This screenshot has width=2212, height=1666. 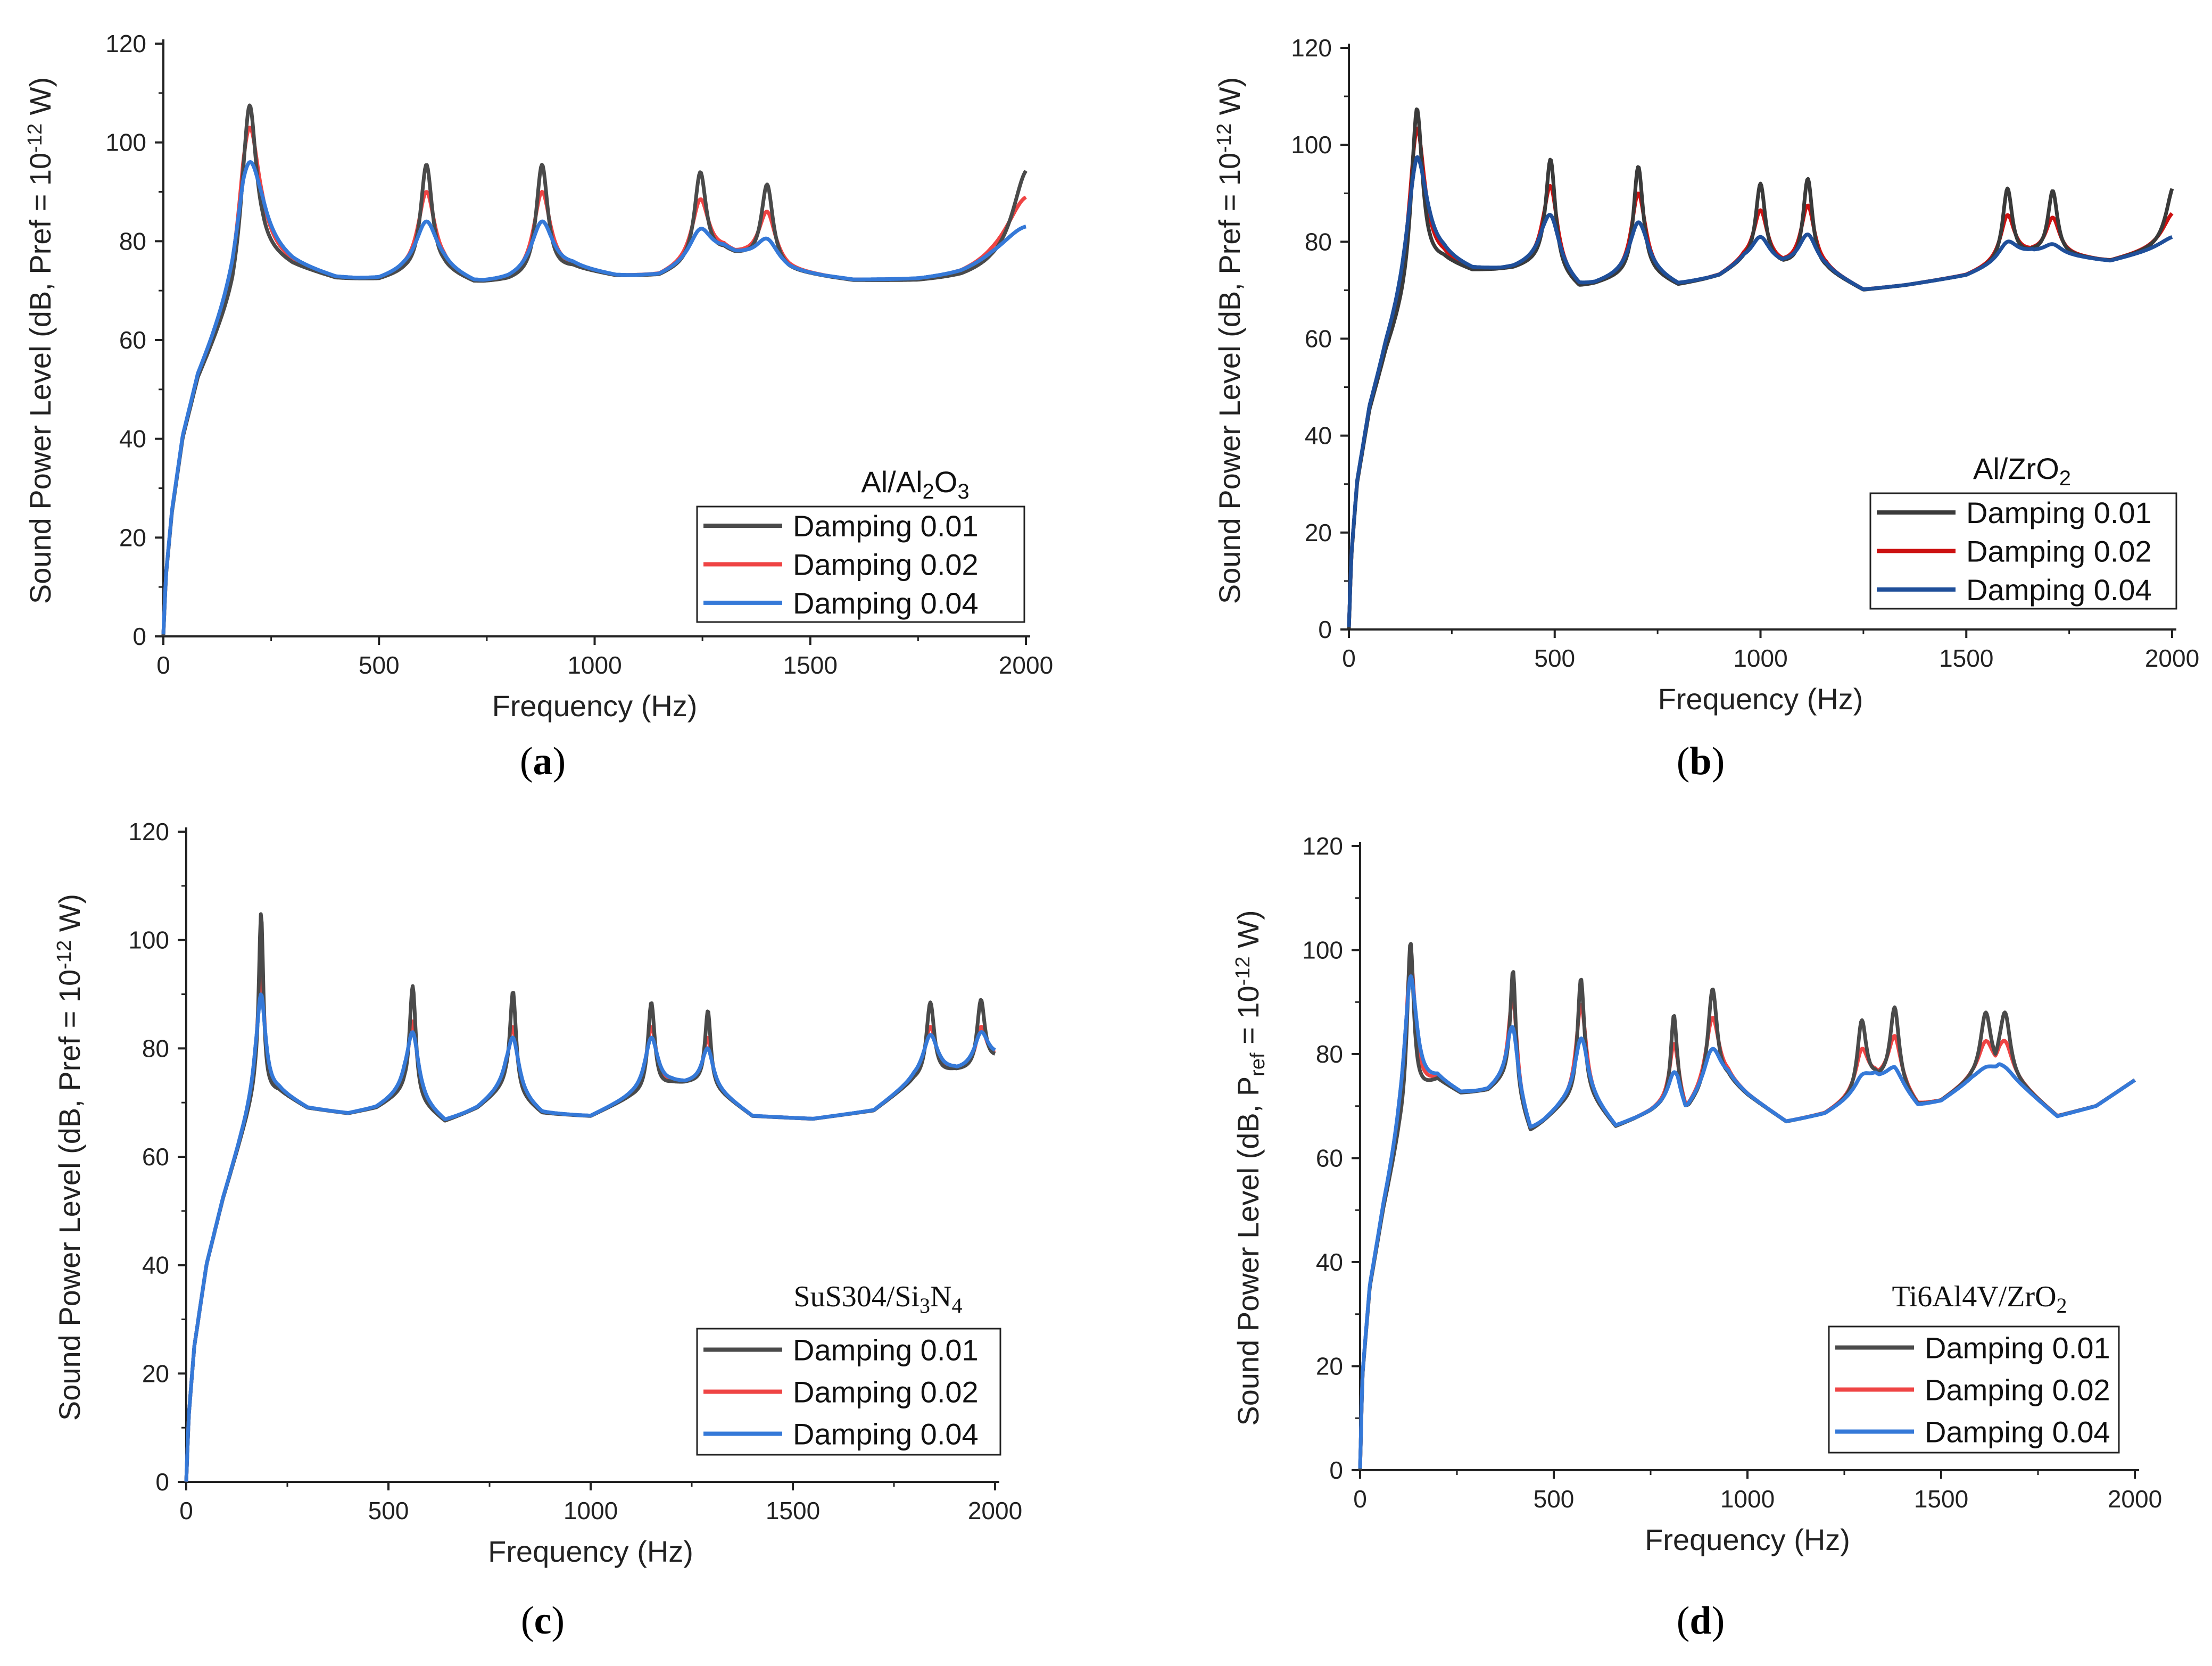 I want to click on legend-title: Al/ZrO2, so click(x=2022, y=471).